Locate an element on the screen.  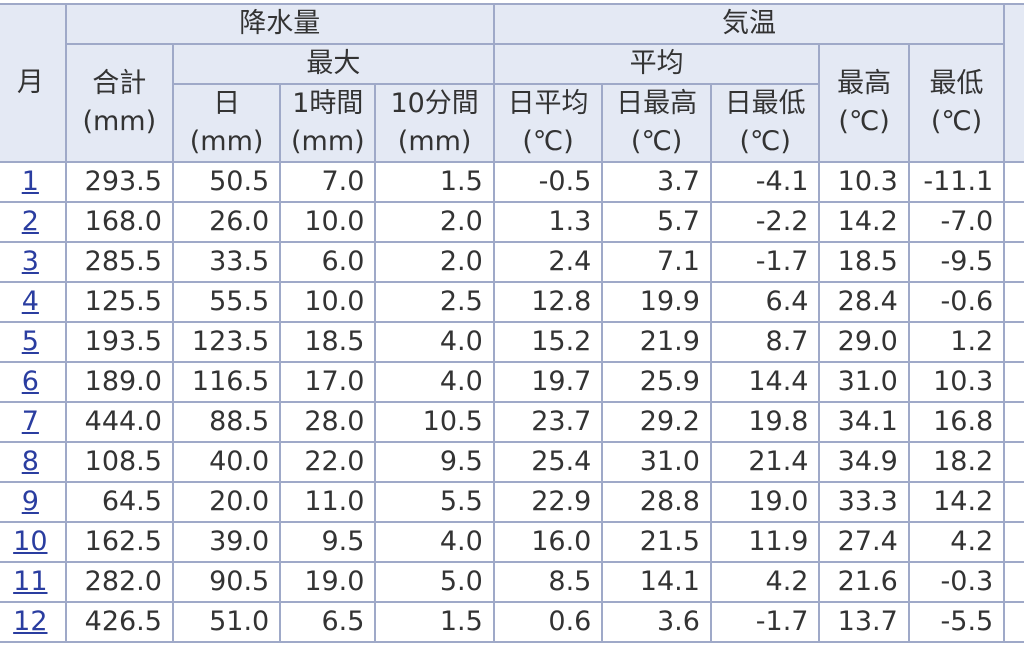
month-cell: 9 is located at coordinates (33, 502).